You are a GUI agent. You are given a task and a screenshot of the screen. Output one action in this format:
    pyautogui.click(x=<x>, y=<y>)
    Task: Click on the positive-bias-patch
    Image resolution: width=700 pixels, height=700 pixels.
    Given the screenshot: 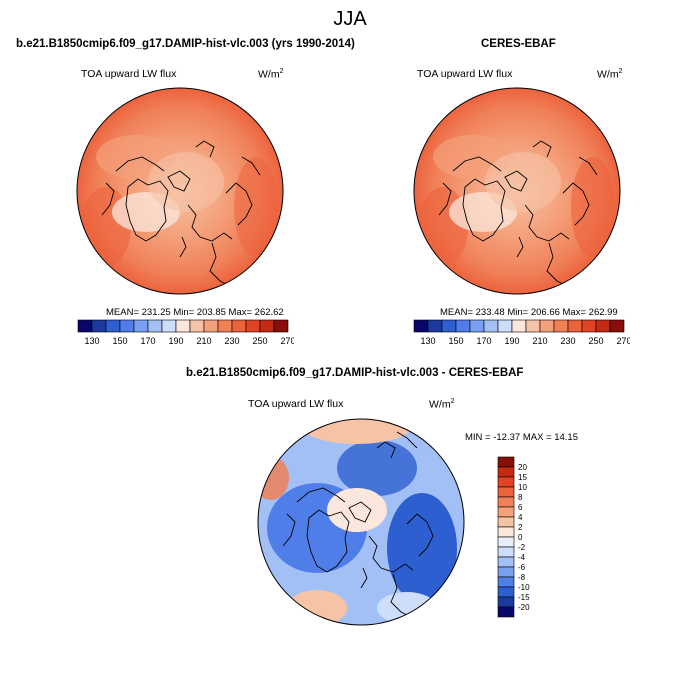 What is the action you would take?
    pyautogui.click(x=317, y=607)
    